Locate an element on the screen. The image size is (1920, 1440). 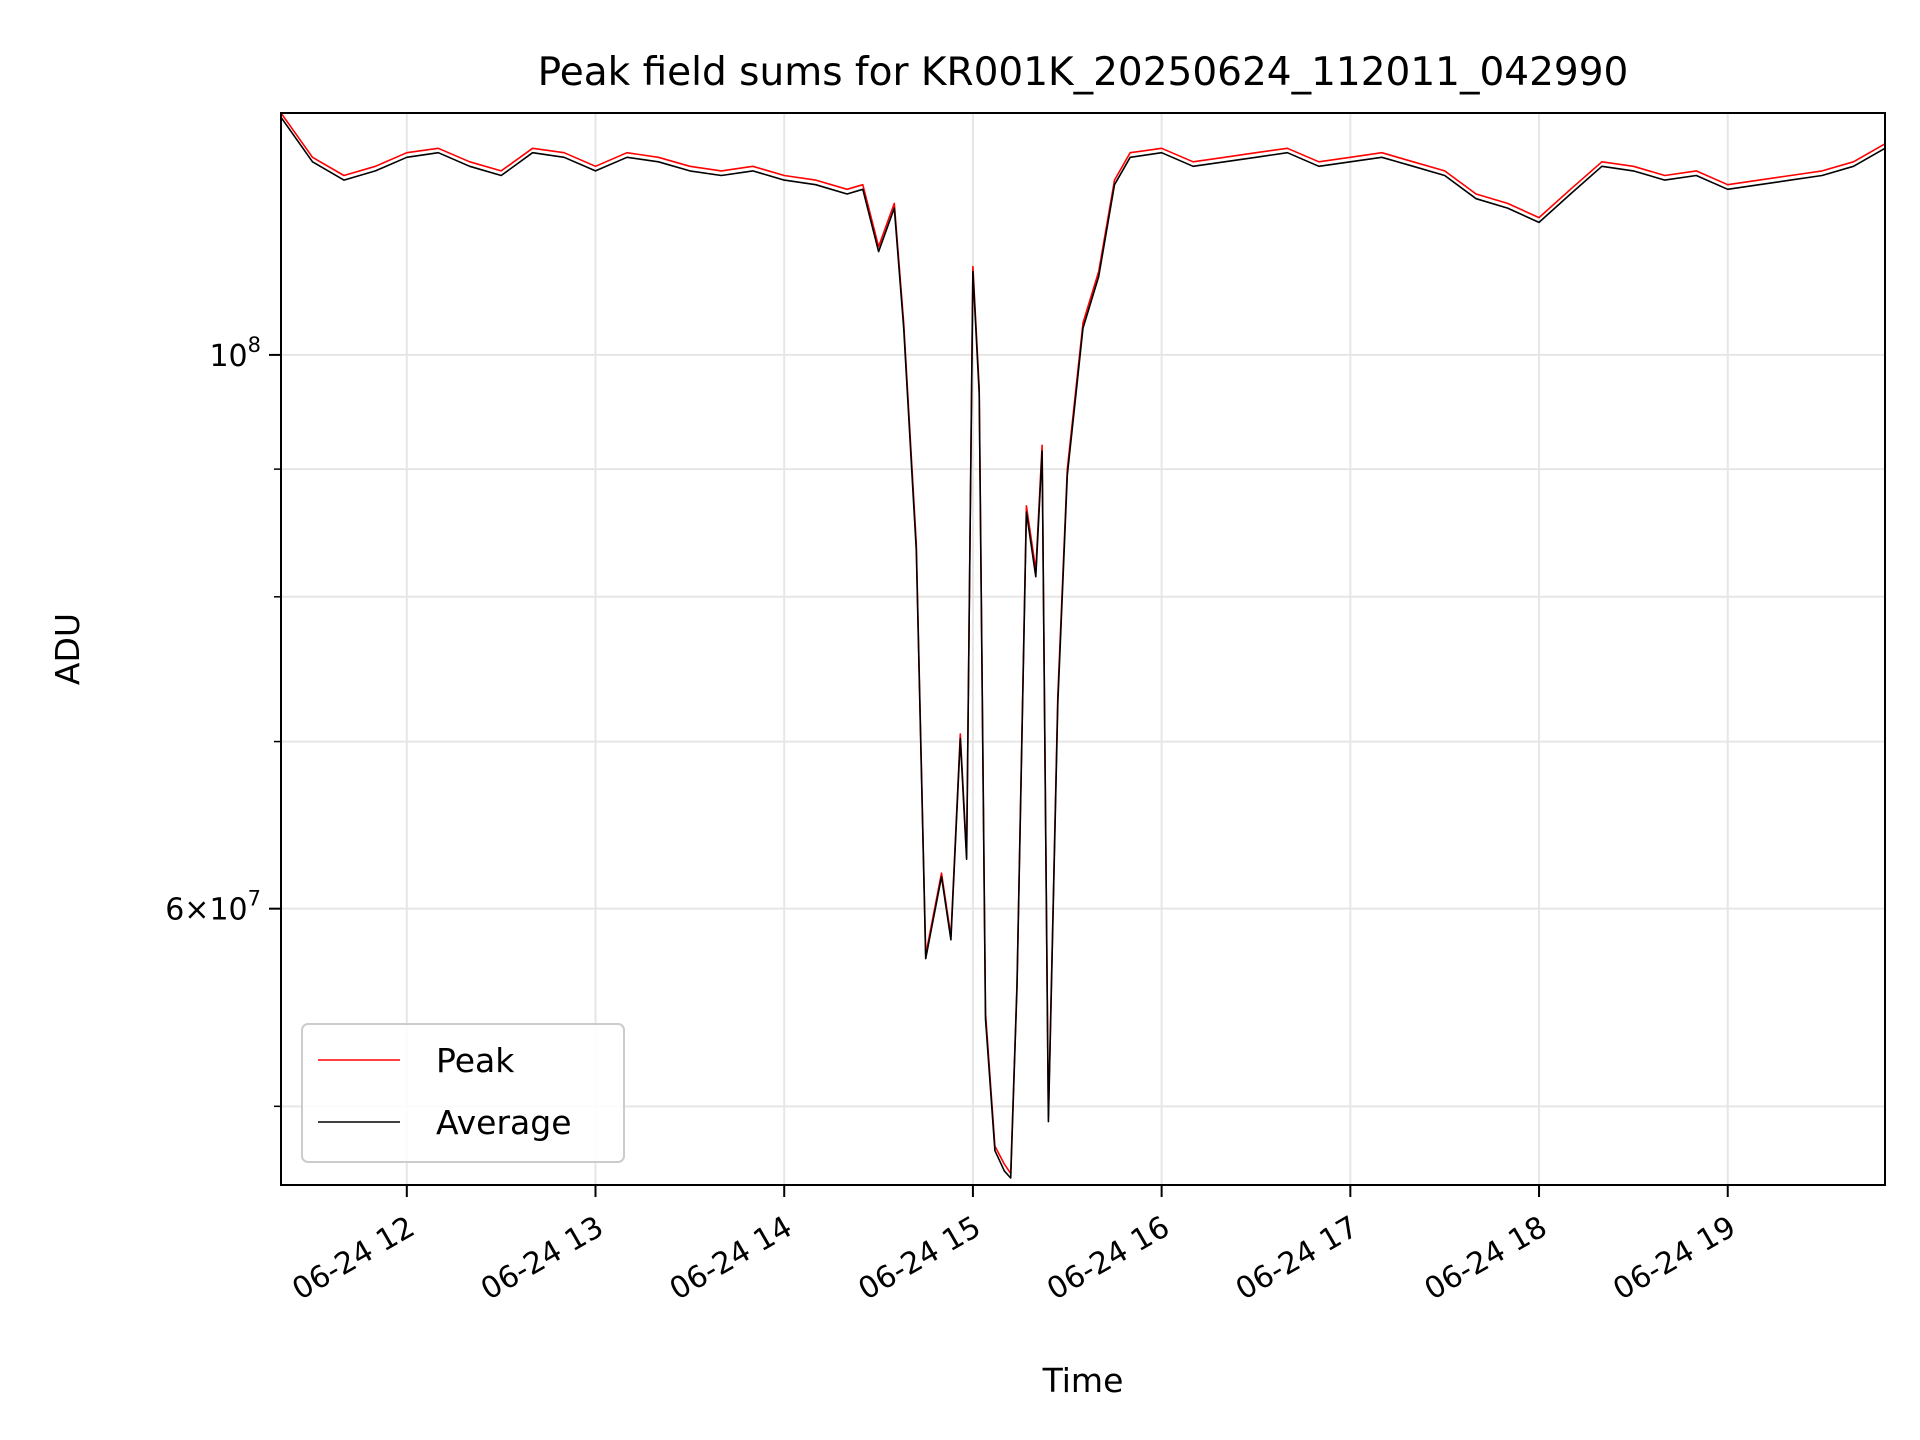
y-tick-label: 6×10⁷ is located at coordinates (213, 907).